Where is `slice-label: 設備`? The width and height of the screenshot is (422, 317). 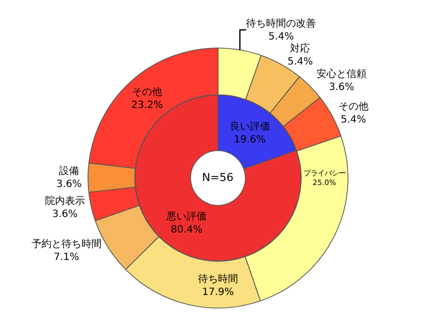 slice-label: 設備 is located at coordinates (69, 171).